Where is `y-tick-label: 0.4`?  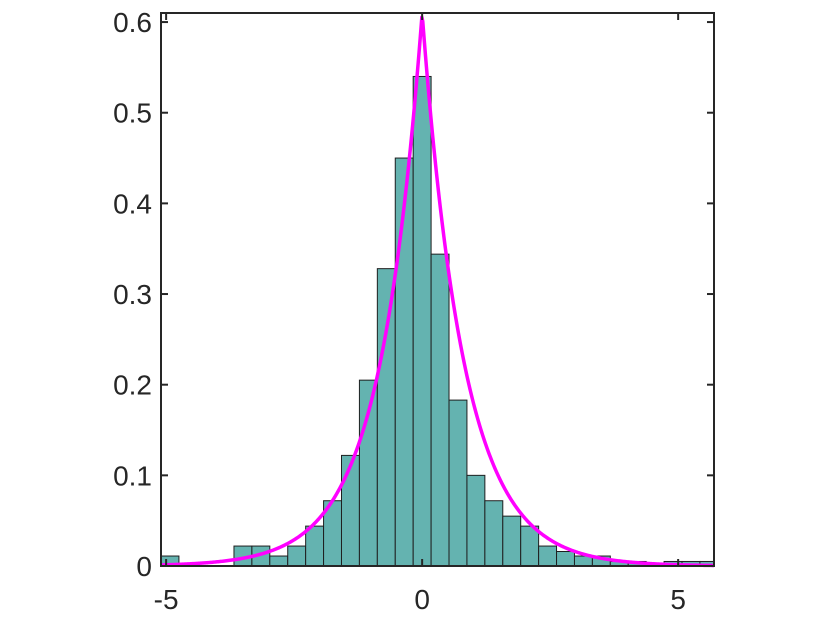
y-tick-label: 0.4 is located at coordinates (132, 203).